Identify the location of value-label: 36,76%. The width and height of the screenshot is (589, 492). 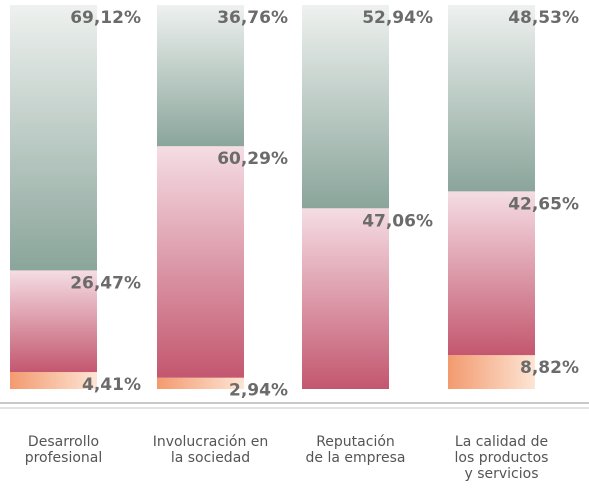
(252, 18).